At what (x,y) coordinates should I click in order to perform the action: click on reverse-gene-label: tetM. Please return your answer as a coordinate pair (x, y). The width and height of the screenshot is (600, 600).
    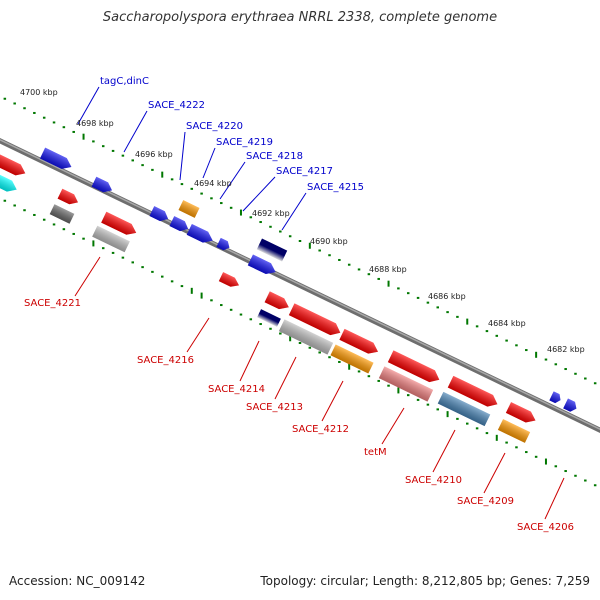
    Looking at the image, I should click on (375, 452).